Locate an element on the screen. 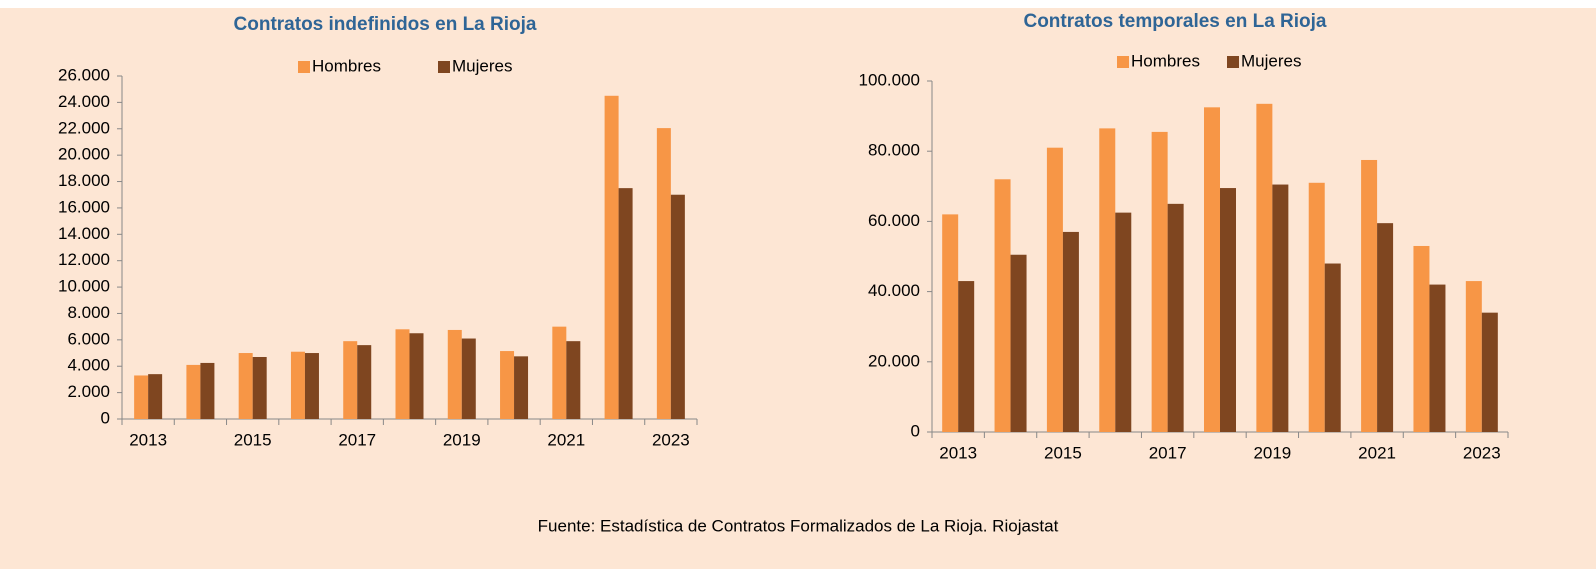 Image resolution: width=1596 pixels, height=569 pixels. y-tick-label: 22.000 is located at coordinates (84, 127).